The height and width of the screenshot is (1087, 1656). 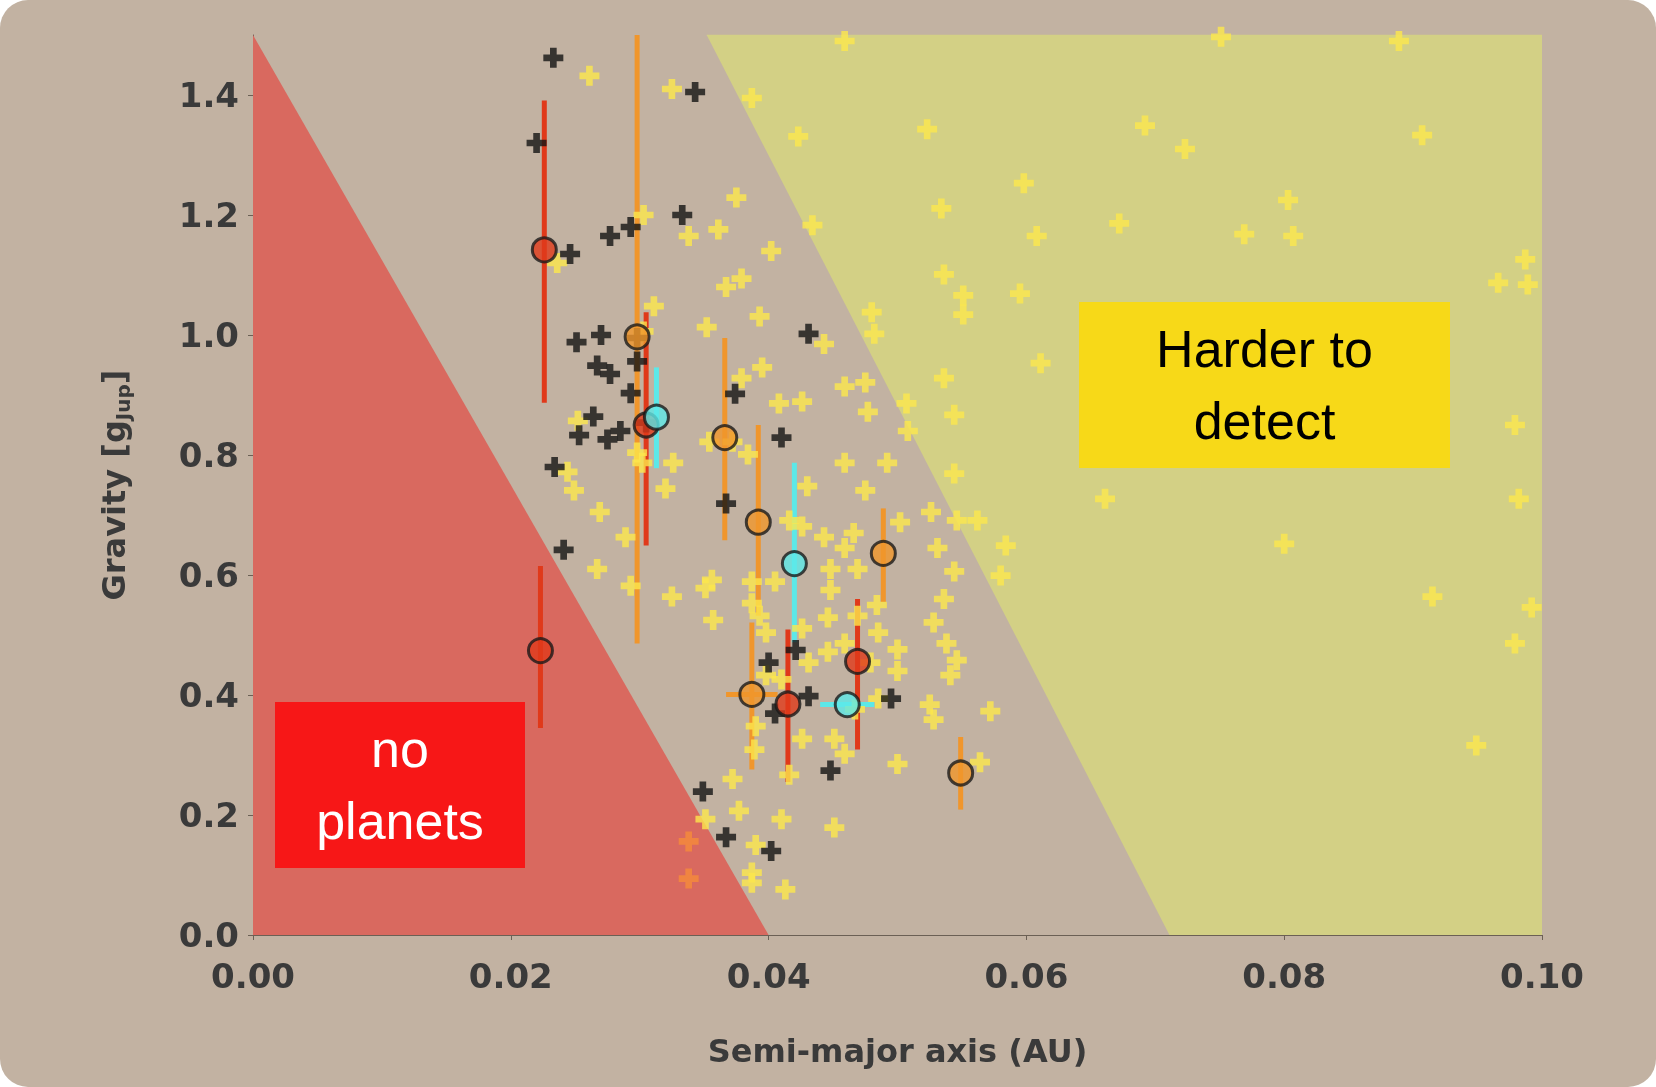 I want to click on y-tick-label: 1.0, so click(x=208, y=335).